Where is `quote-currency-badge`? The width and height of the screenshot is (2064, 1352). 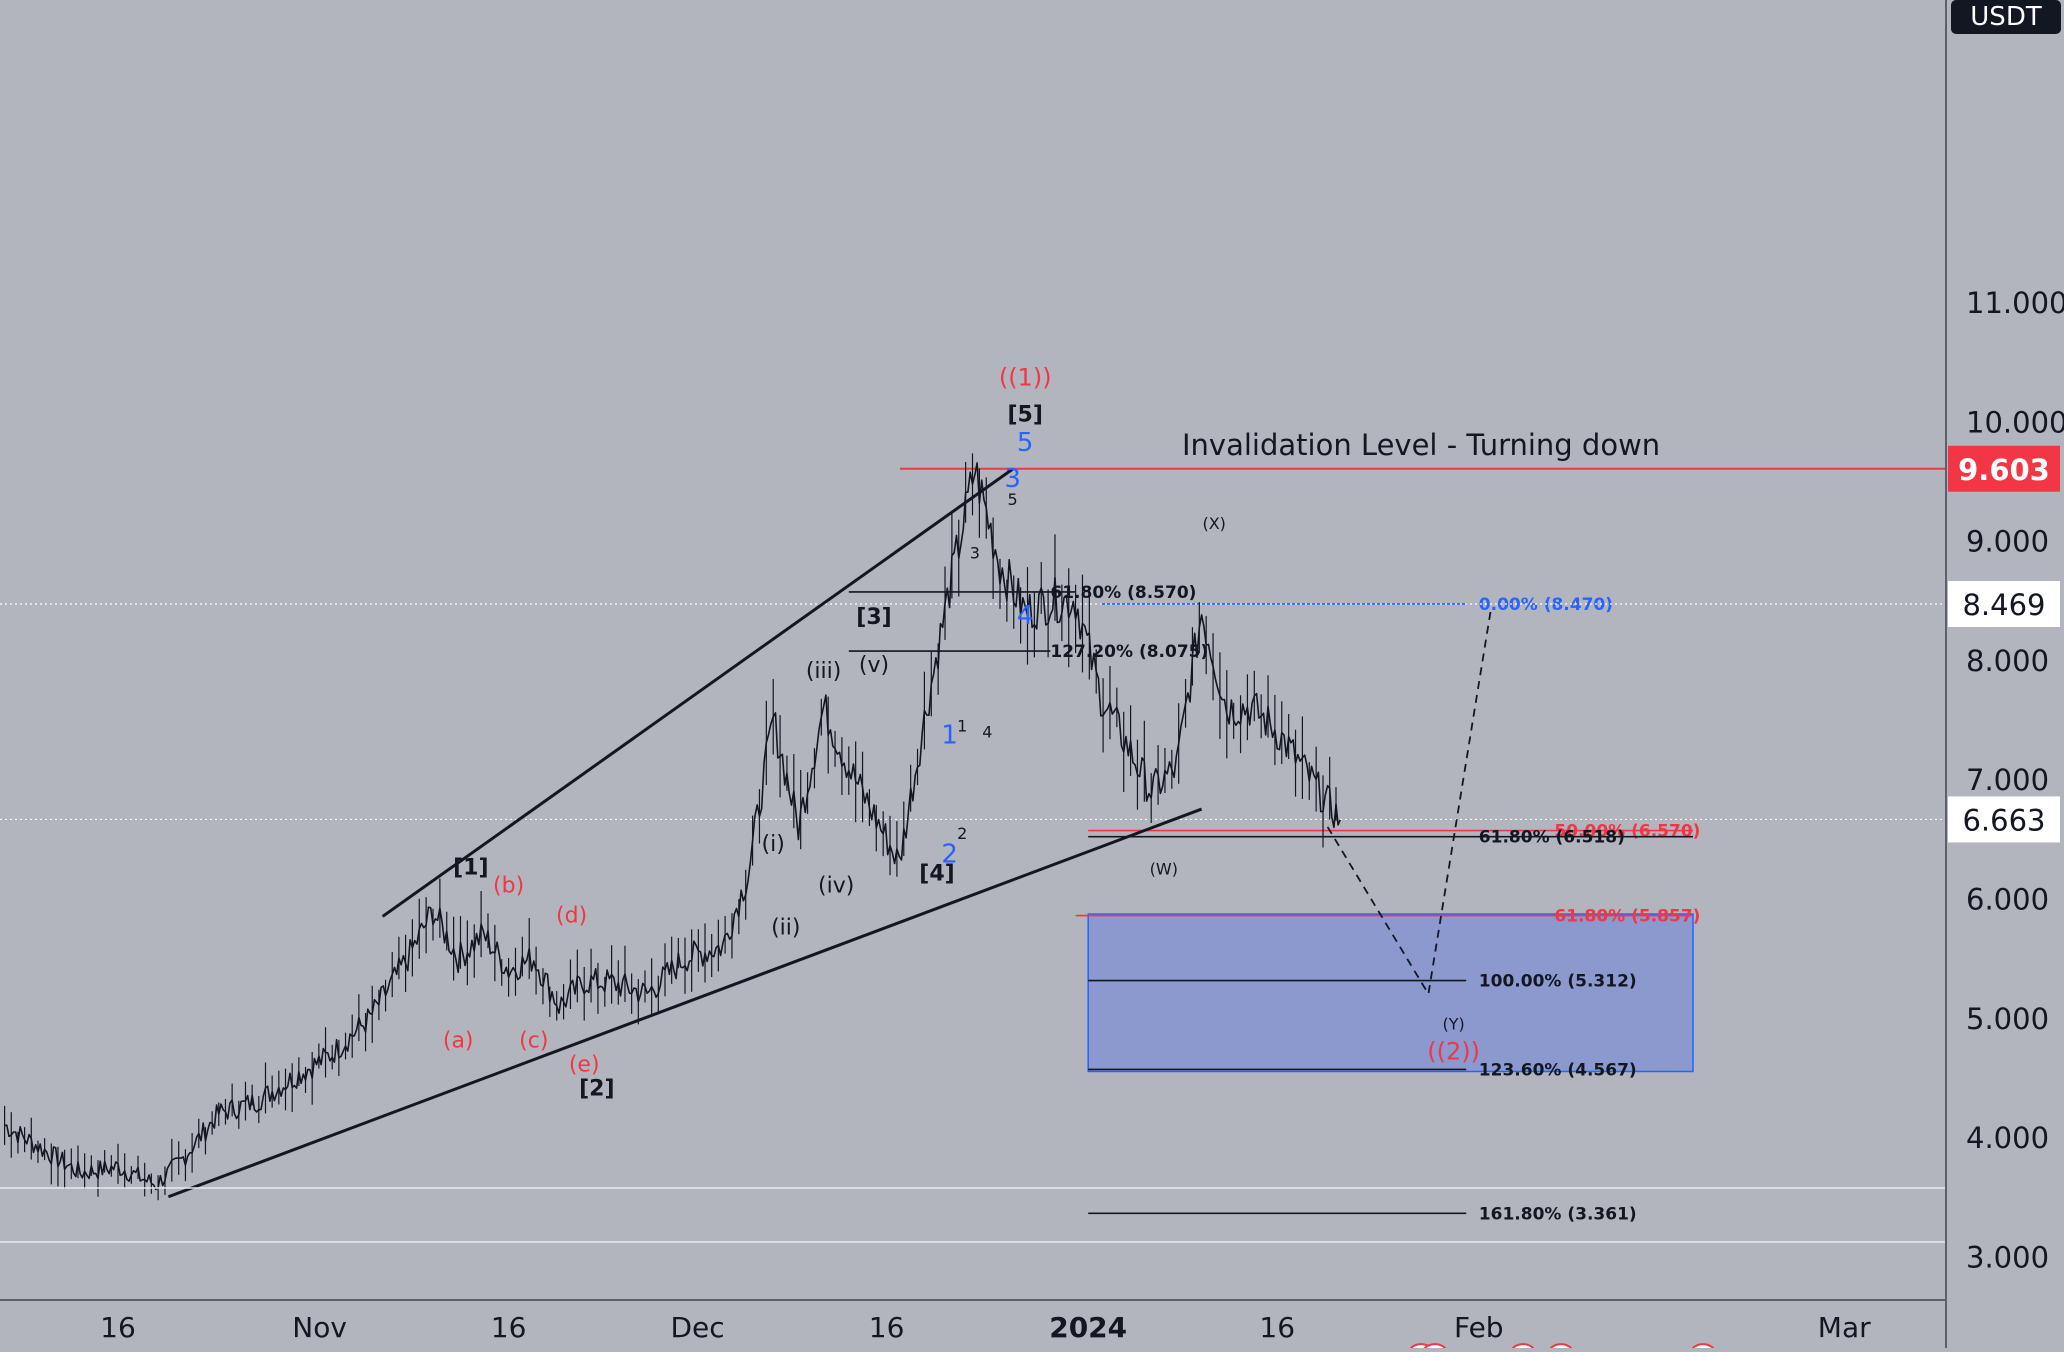 quote-currency-badge is located at coordinates (2006, 17).